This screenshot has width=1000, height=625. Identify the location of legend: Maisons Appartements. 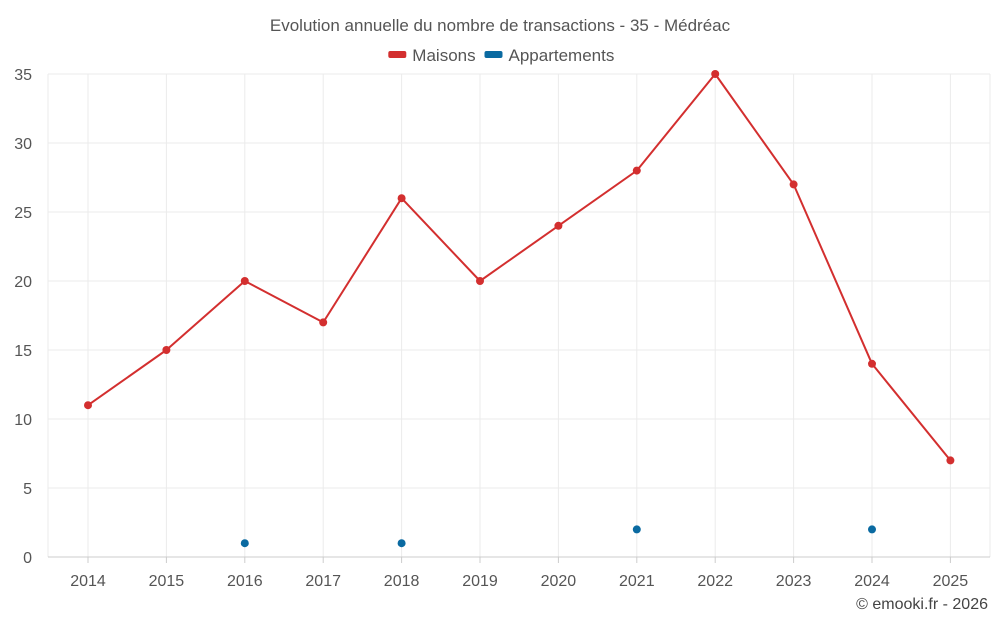
(501, 55).